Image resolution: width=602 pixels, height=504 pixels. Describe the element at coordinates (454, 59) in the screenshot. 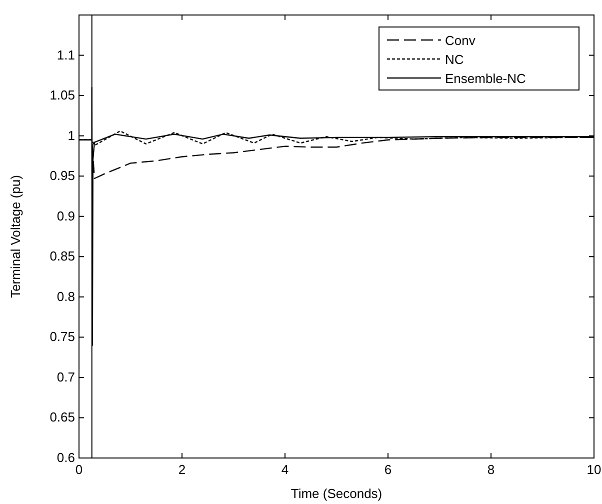

I see `legend-label: NC` at that location.